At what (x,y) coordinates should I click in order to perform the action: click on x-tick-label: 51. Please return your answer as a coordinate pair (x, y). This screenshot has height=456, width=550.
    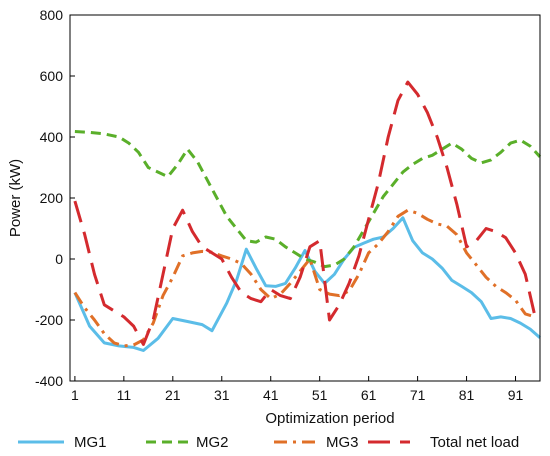
    Looking at the image, I should click on (320, 395).